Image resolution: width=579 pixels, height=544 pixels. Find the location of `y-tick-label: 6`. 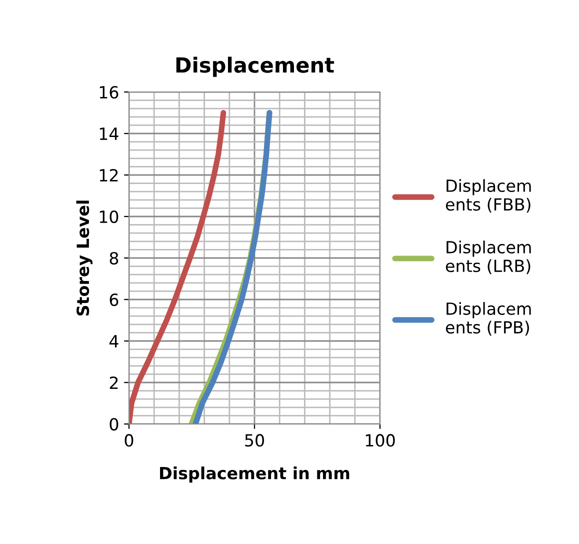

y-tick-label: 6 is located at coordinates (114, 299).